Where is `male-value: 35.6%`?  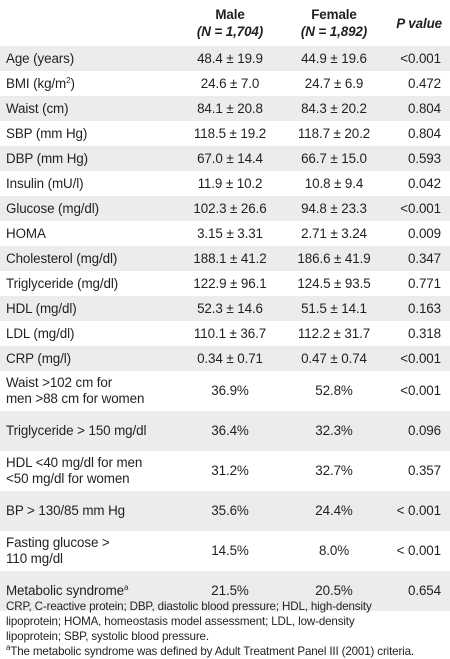 male-value: 35.6% is located at coordinates (230, 511).